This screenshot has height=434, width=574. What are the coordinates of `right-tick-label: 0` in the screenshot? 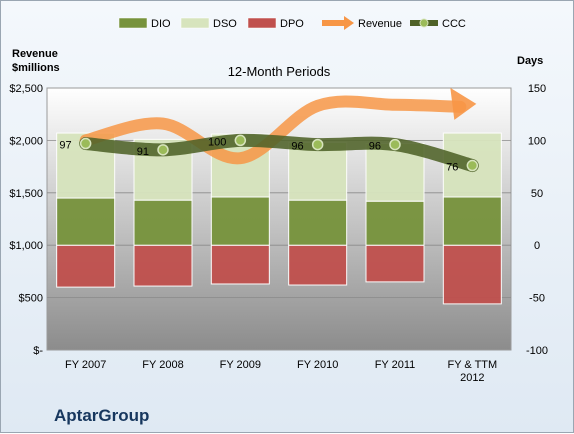 It's located at (537, 246).